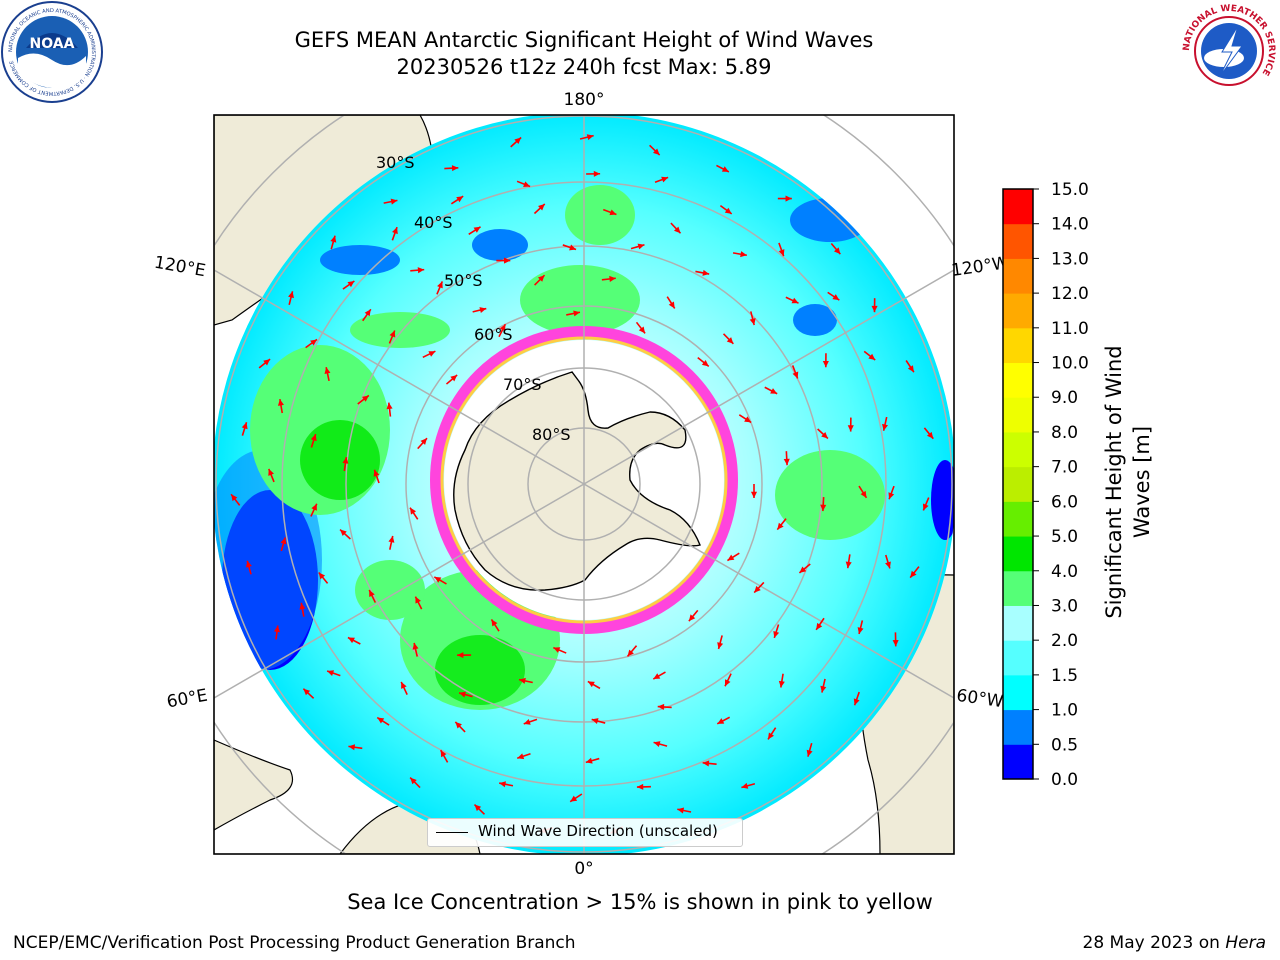  Describe the element at coordinates (395, 162) in the screenshot. I see `lat-label-30s: 30°S` at that location.